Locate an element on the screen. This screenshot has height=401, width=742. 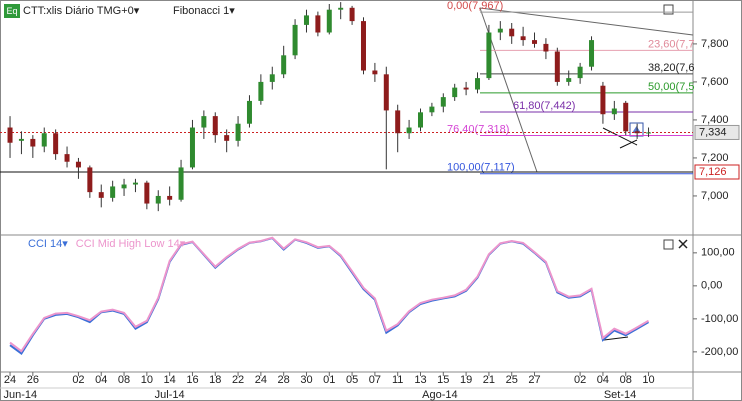
alert-icon-arrow is located at coordinates (636, 129).